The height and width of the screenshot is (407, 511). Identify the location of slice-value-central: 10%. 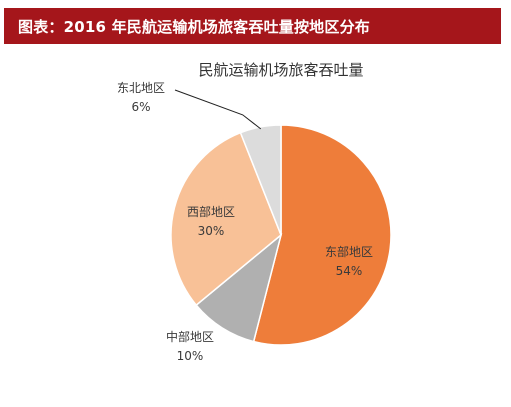
(190, 356).